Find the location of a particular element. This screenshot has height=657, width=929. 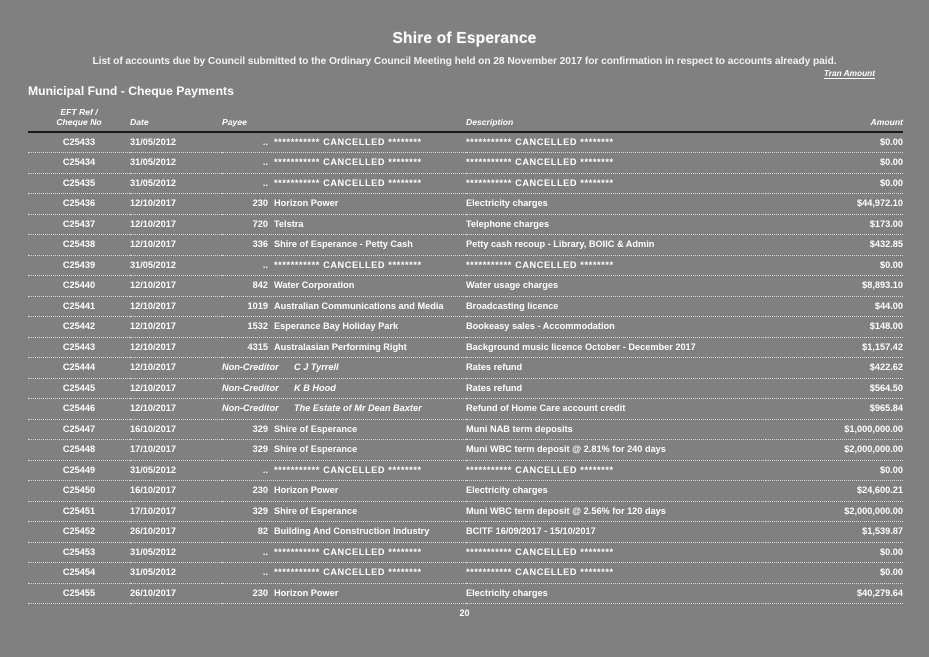

cell-cheque-no: C25448 is located at coordinates (79, 450).